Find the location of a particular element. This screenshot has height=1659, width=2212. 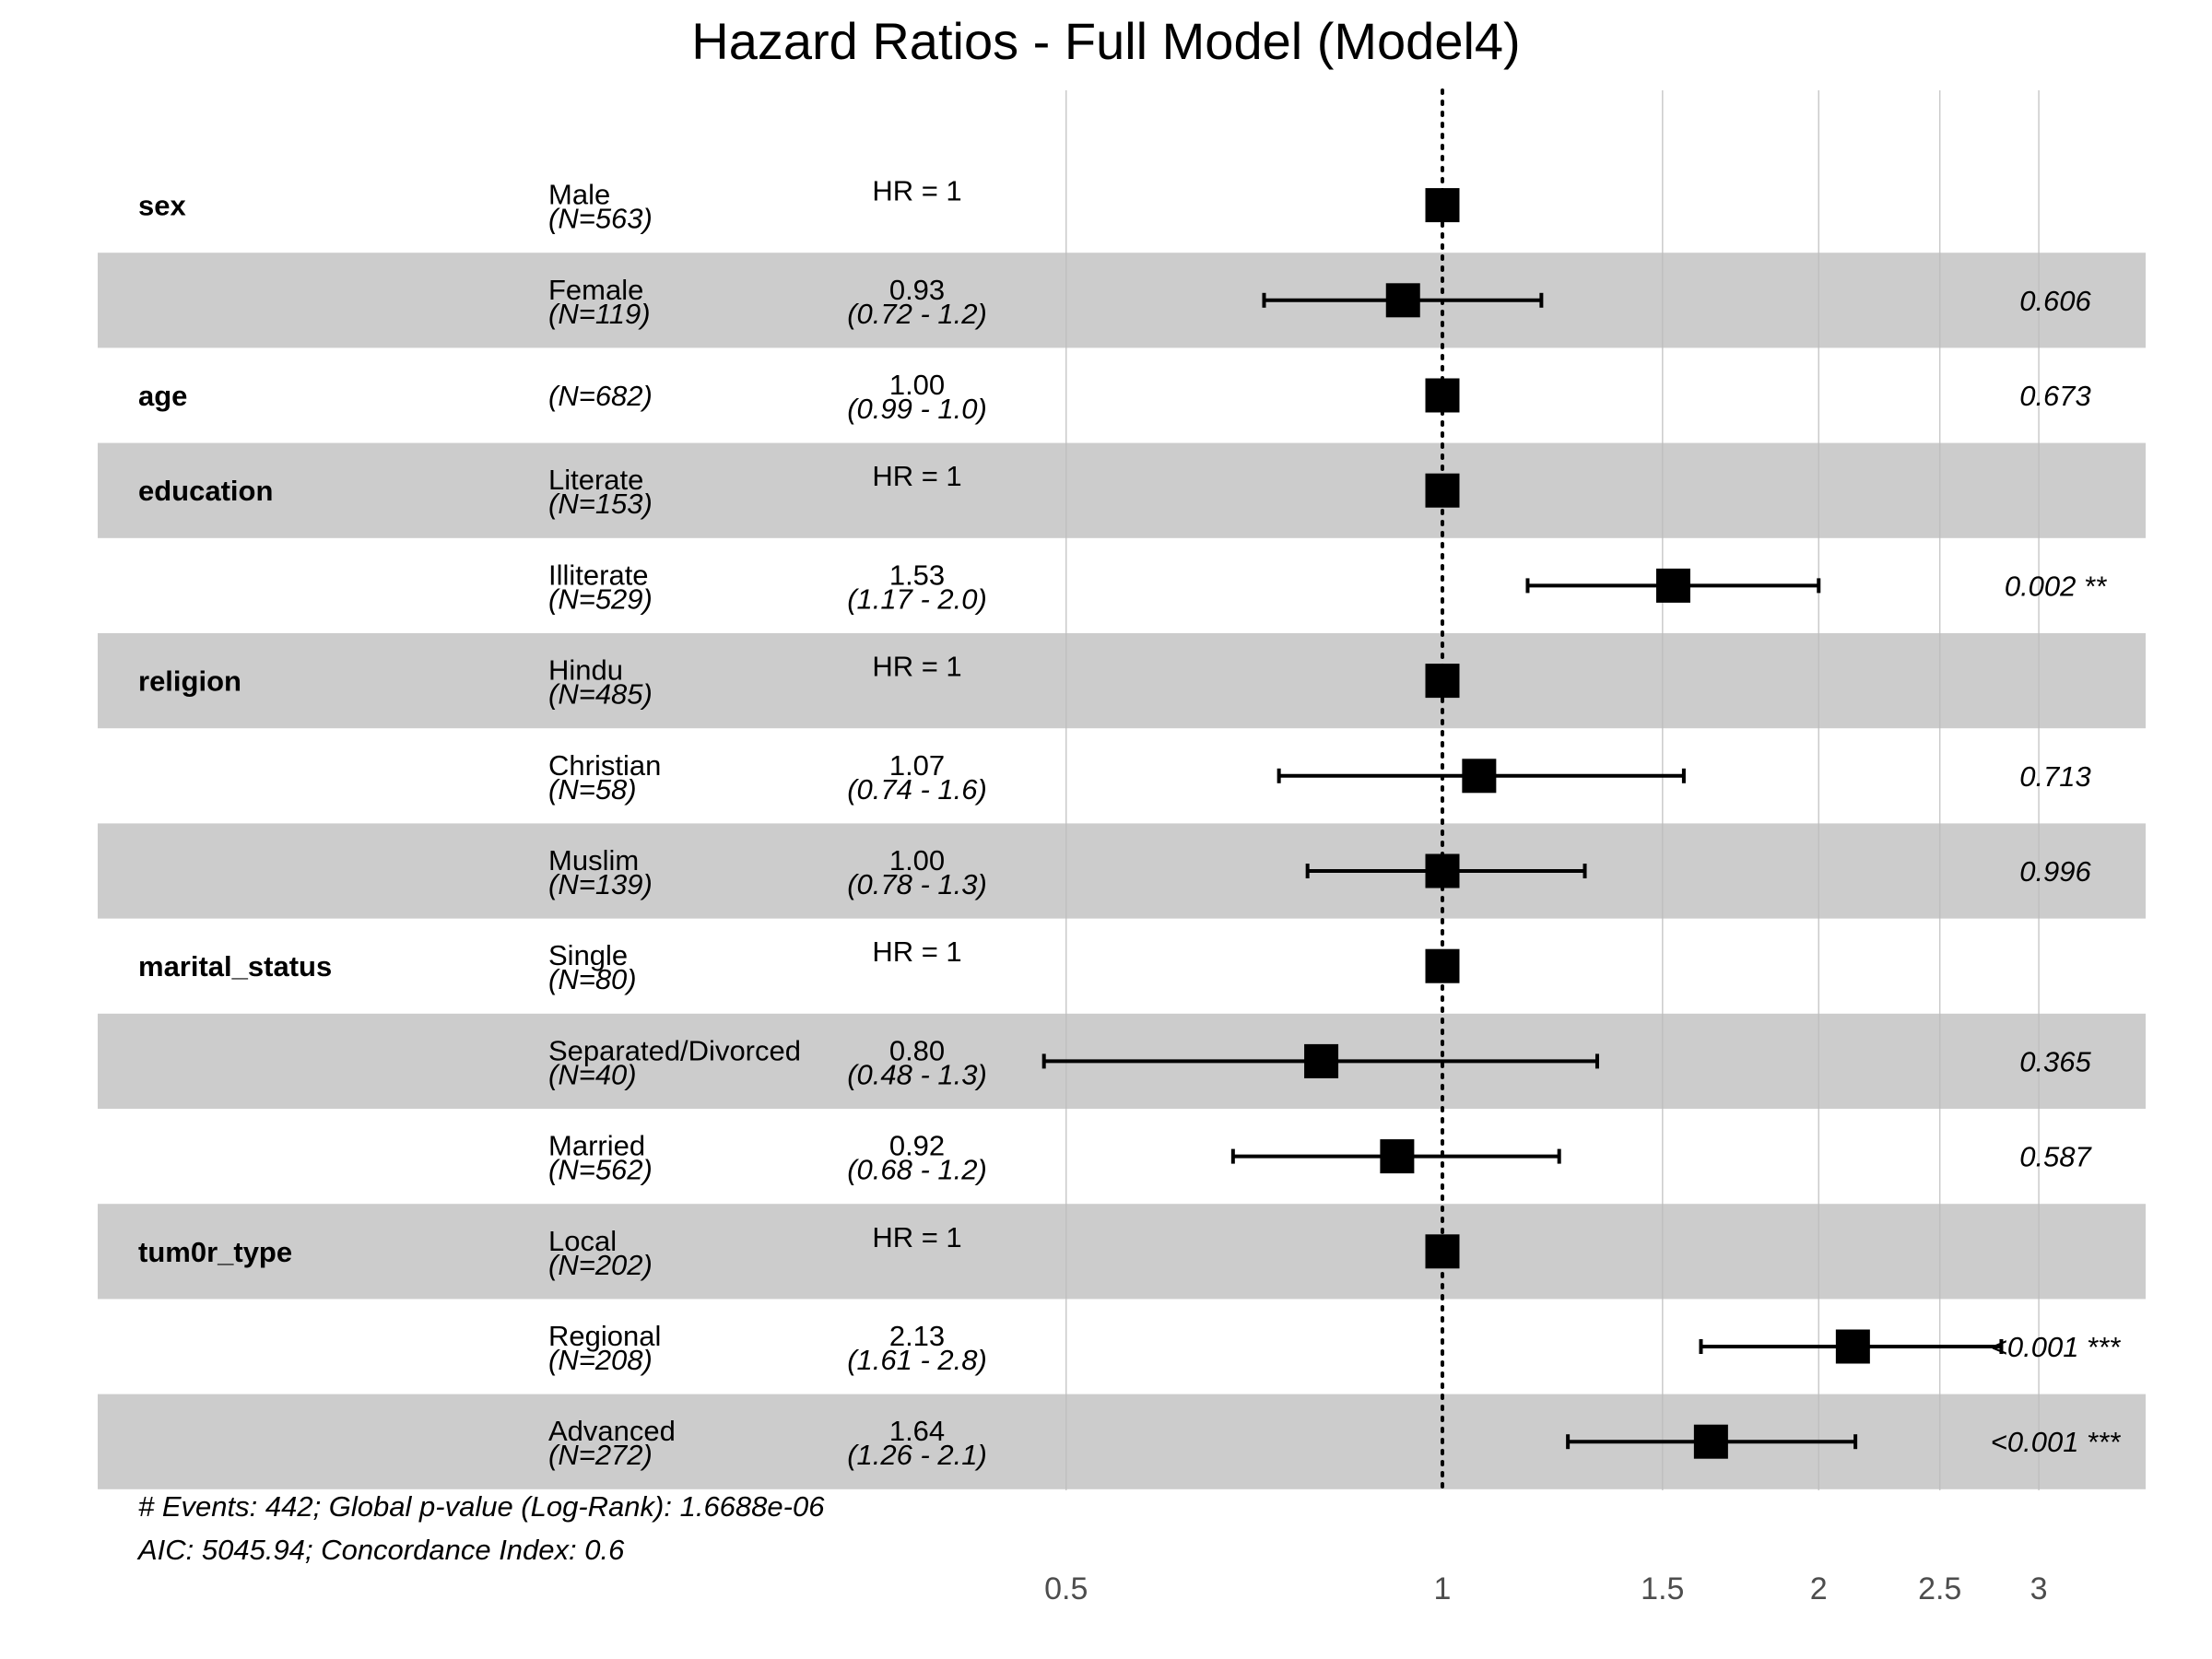

x-tick-label: 2 is located at coordinates (1819, 1588).